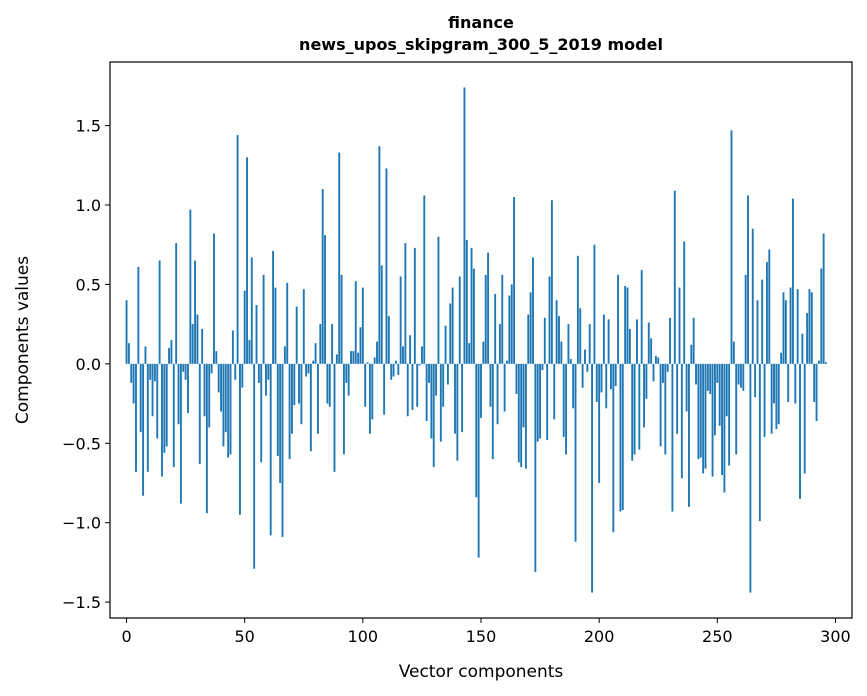  Describe the element at coordinates (126, 636) in the screenshot. I see `x-tick-label: 0` at that location.